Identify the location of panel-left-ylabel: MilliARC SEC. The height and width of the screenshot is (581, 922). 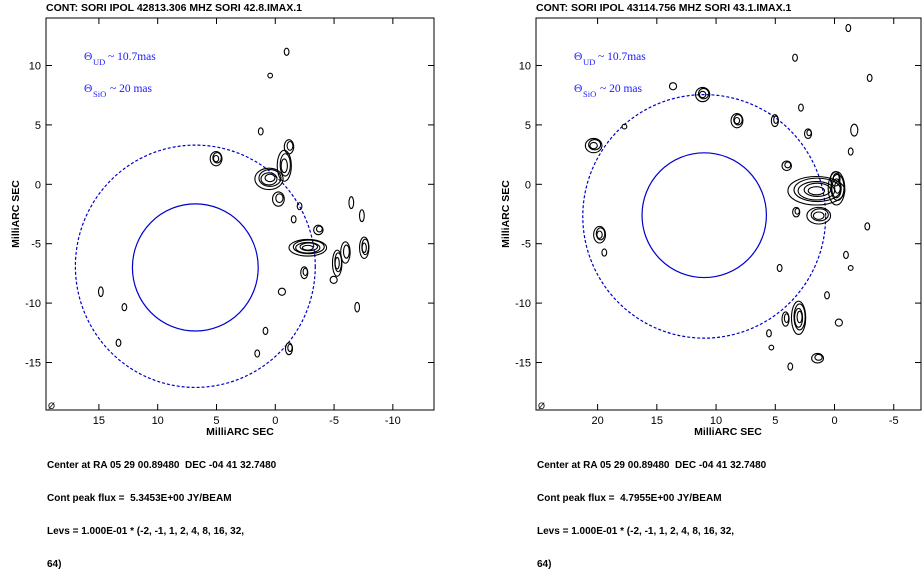
(16, 214).